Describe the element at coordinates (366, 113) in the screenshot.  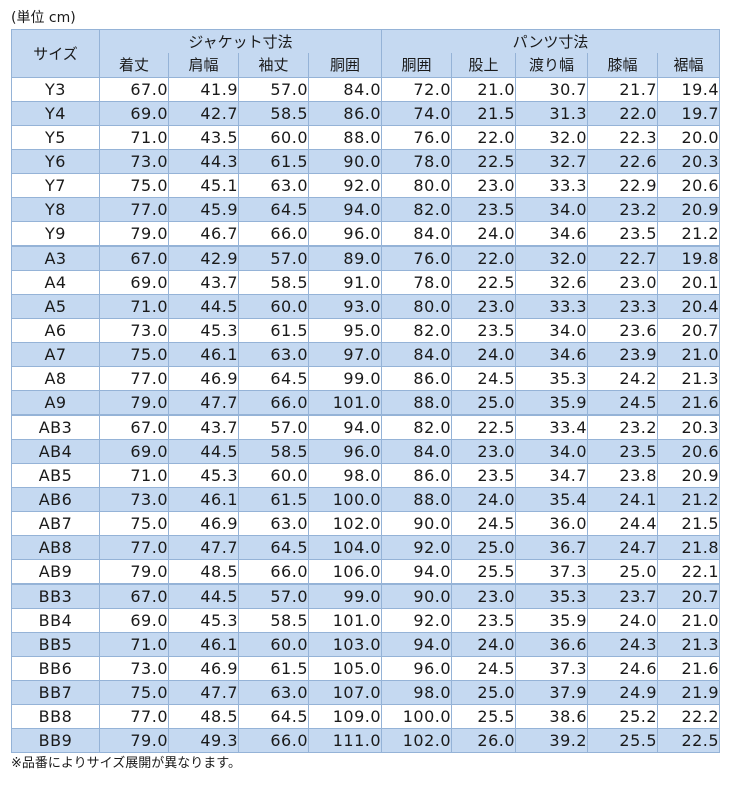
I see `table-row: Y4 69.0 42.7 58.5 86.0 74.0 21.5 31.3 22.0 19.7` at that location.